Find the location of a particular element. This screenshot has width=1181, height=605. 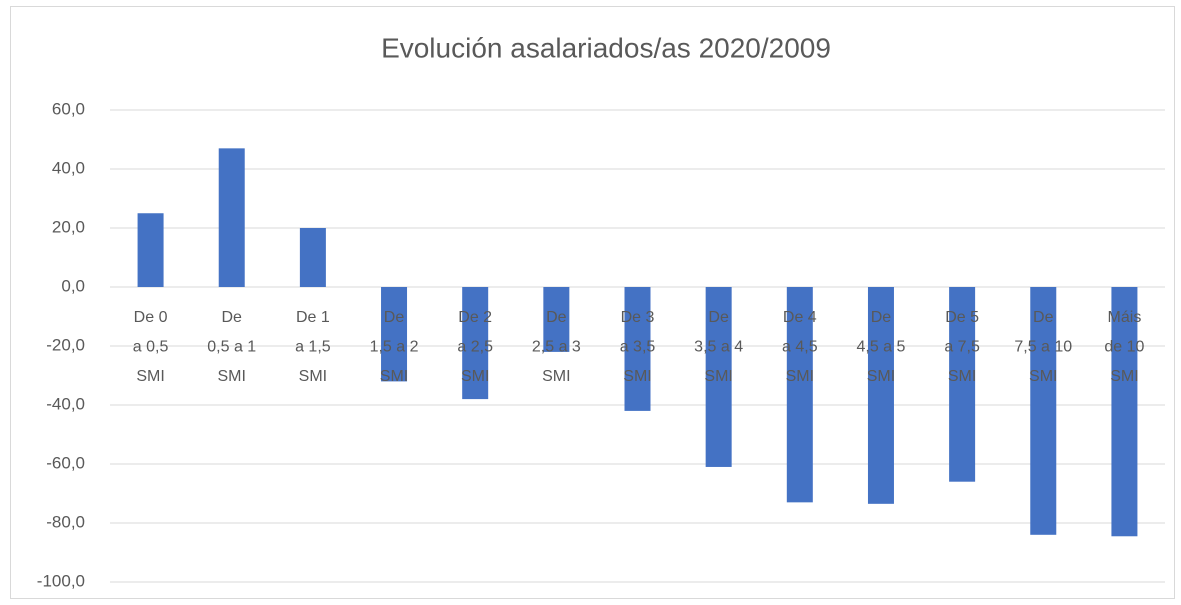

x-tick-label-line: a 4,5 is located at coordinates (800, 347).